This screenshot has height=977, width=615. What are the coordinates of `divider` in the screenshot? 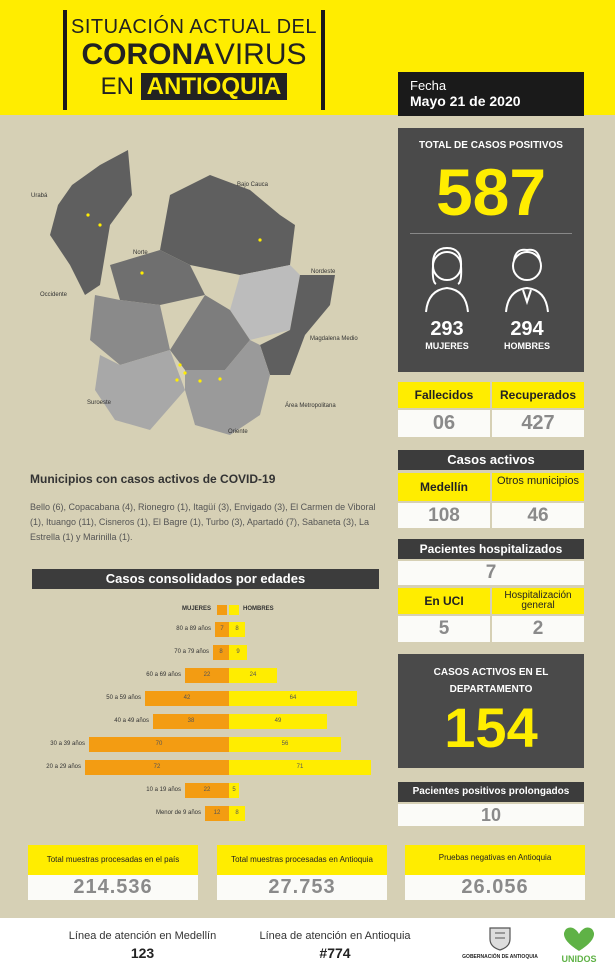 It's located at (491, 233).